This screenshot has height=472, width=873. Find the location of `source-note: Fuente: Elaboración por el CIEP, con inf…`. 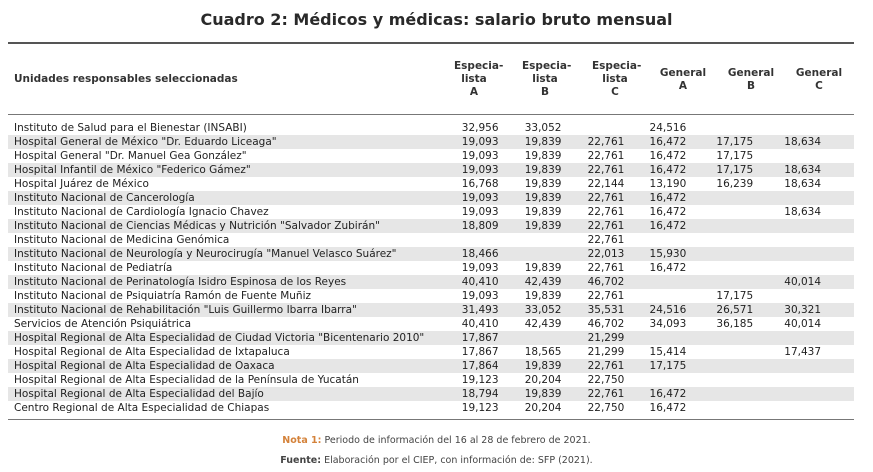

source-note: Fuente: Elaboración por el CIEP, con inf… is located at coordinates (436, 460).